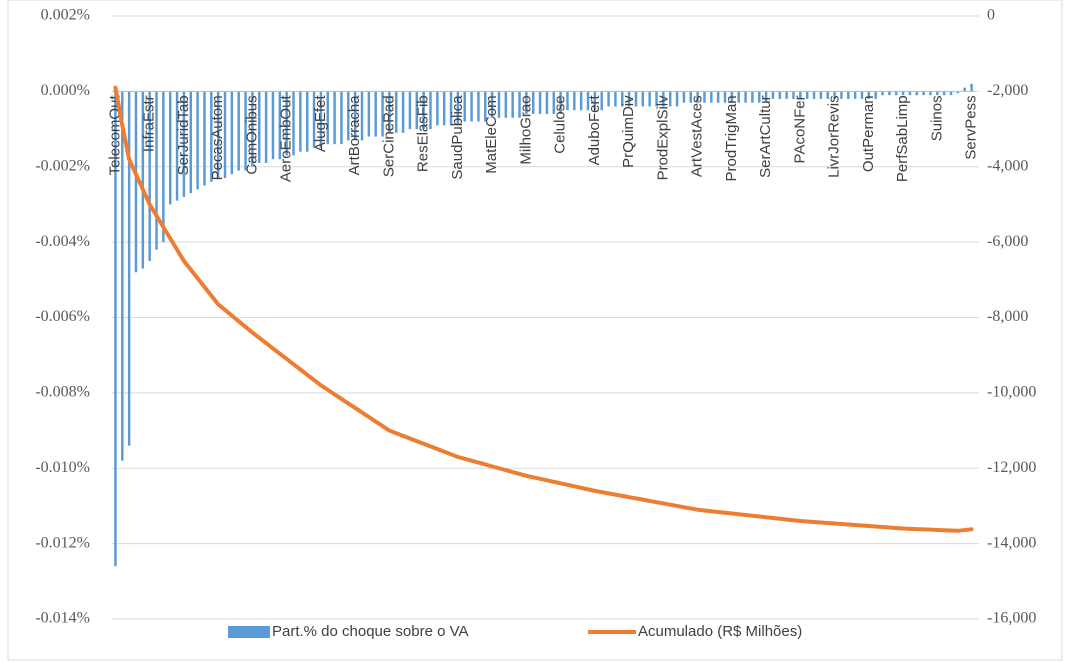 The height and width of the screenshot is (663, 1070). Describe the element at coordinates (249, 632) in the screenshot. I see `legend-swatch` at that location.